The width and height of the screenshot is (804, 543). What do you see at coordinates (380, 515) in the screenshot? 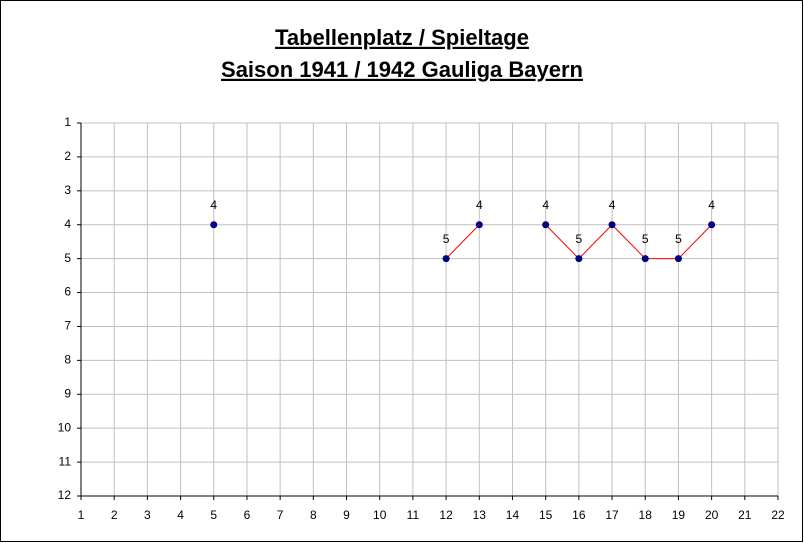
I see `x-tick-label: 10` at bounding box center [380, 515].